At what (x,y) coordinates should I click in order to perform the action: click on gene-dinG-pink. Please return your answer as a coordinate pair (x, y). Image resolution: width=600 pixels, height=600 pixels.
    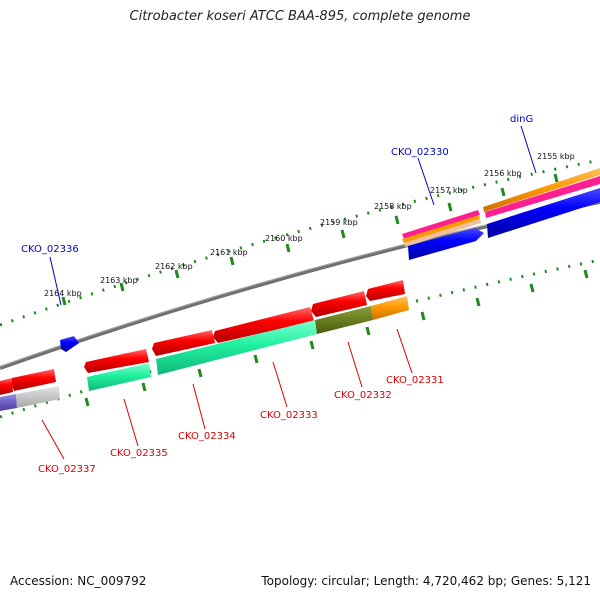
    Looking at the image, I should click on (542, 197).